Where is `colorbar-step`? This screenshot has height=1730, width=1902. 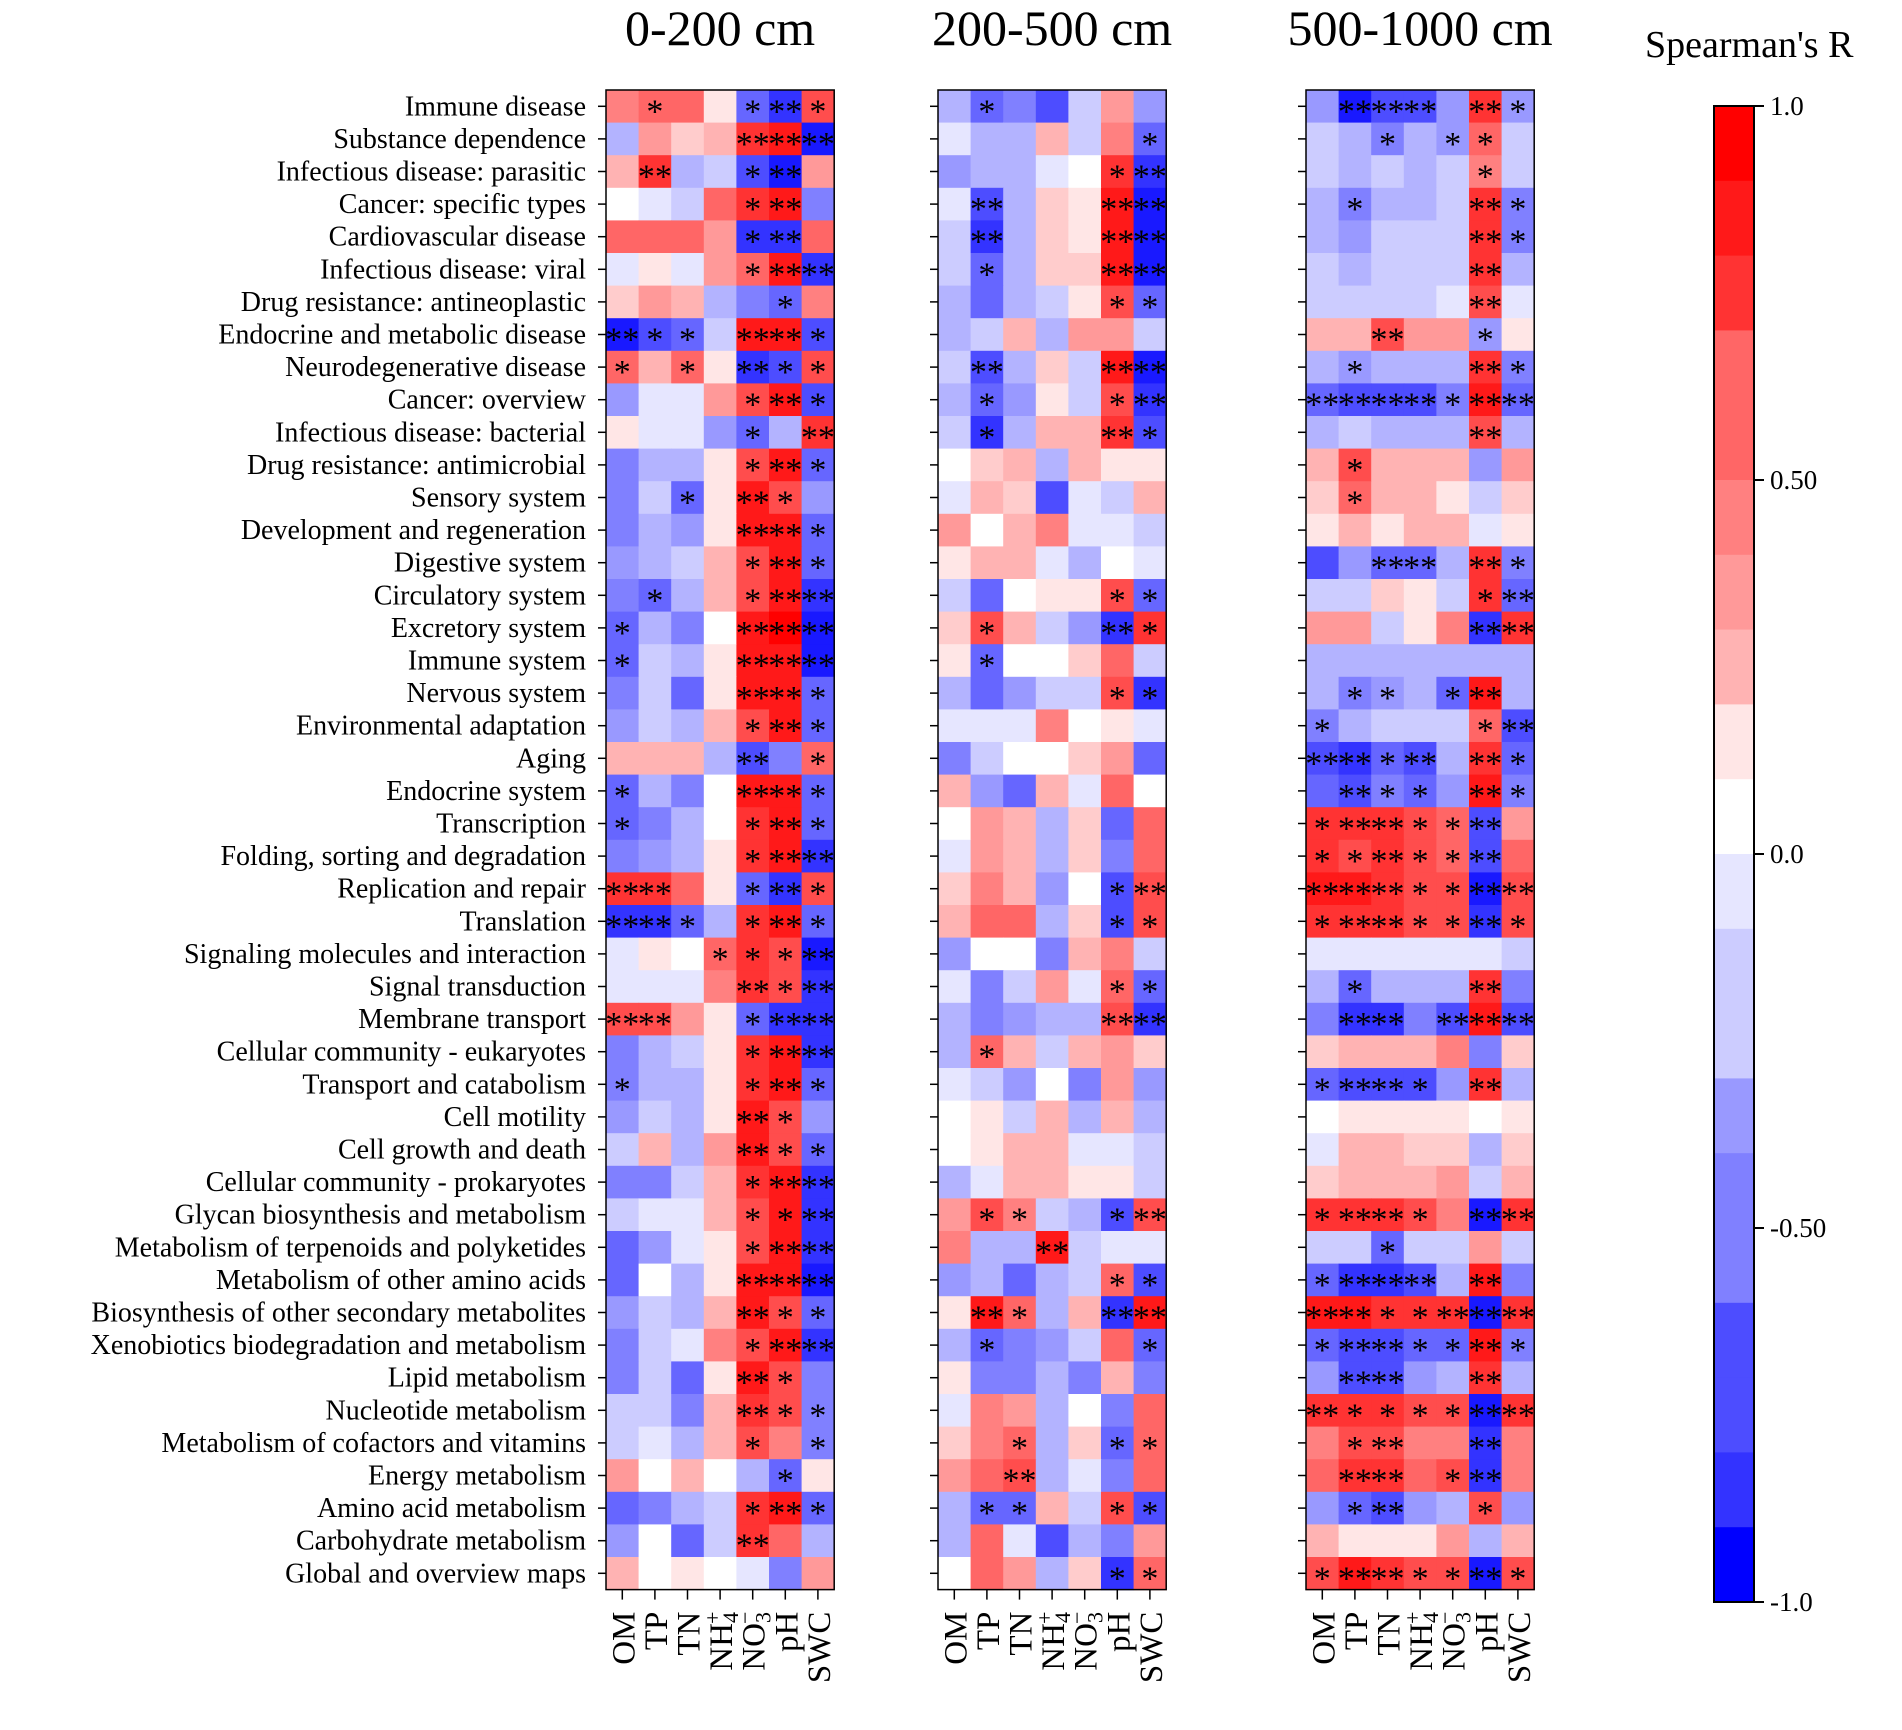 colorbar-step is located at coordinates (1734, 592).